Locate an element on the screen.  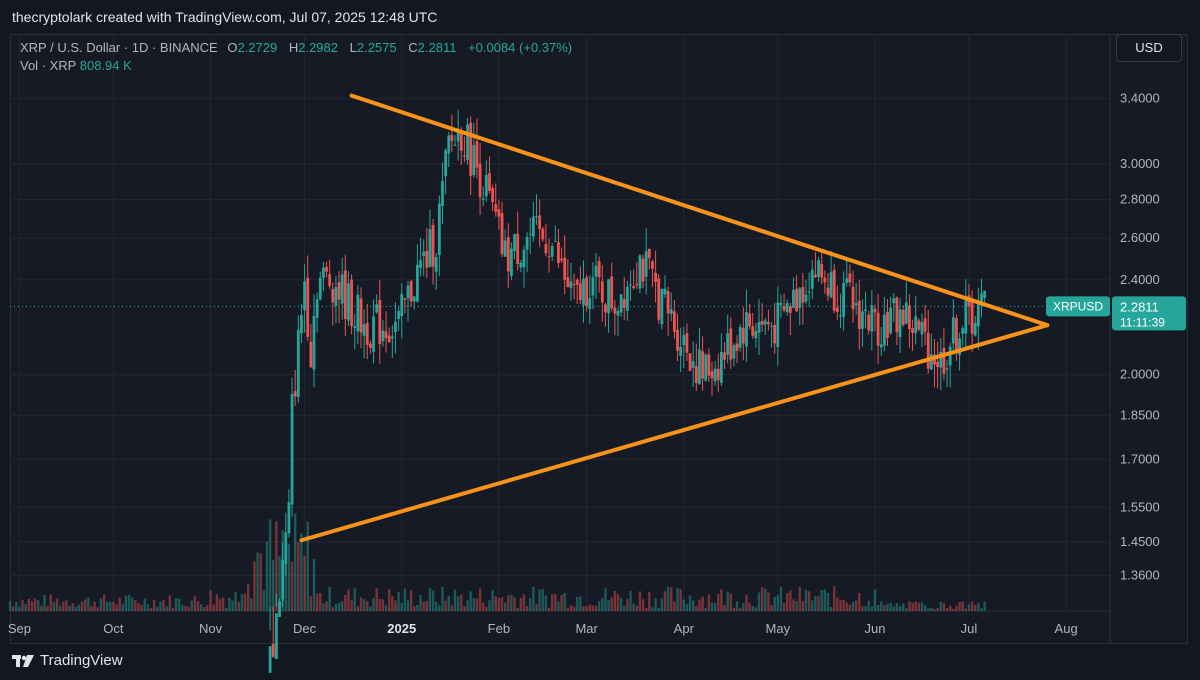
y-tick-label: 1.8500 is located at coordinates (1140, 414).